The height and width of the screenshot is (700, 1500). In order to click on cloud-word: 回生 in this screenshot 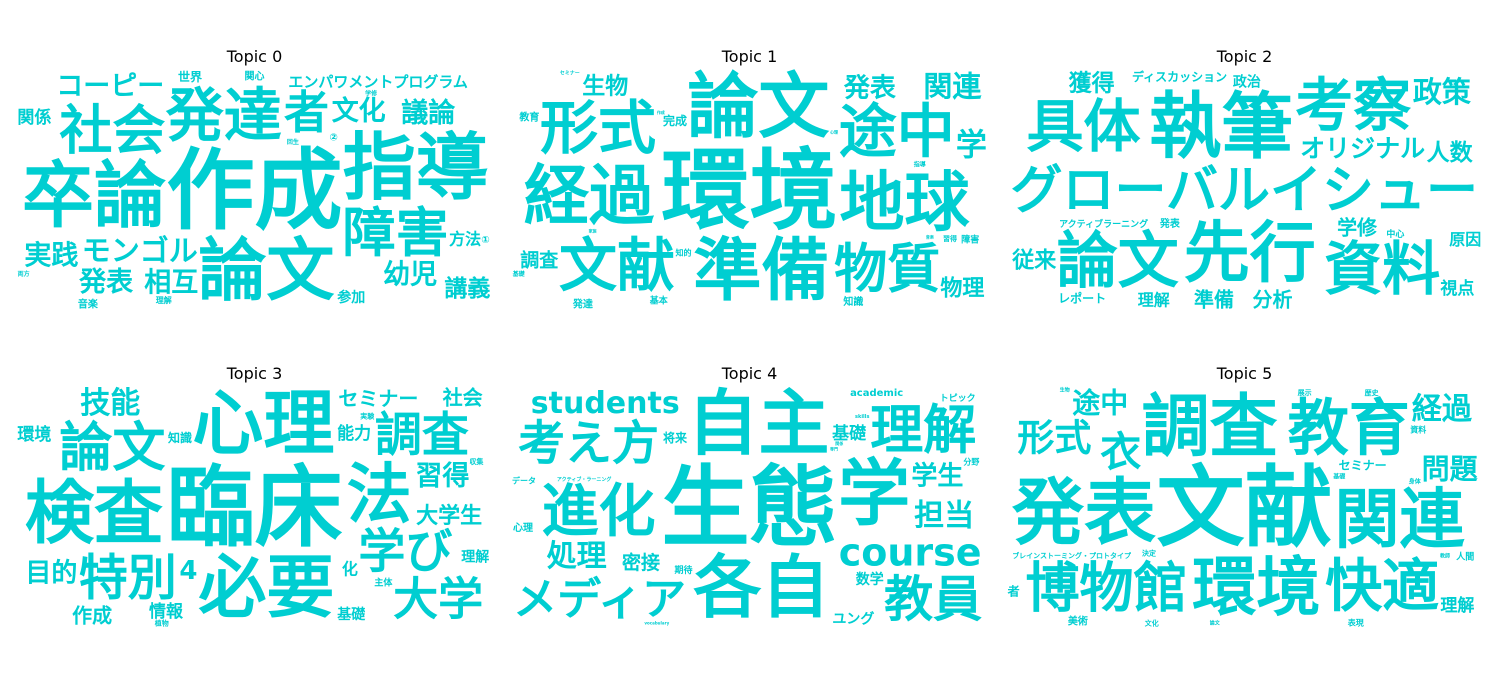, I will do `click(293, 142)`.